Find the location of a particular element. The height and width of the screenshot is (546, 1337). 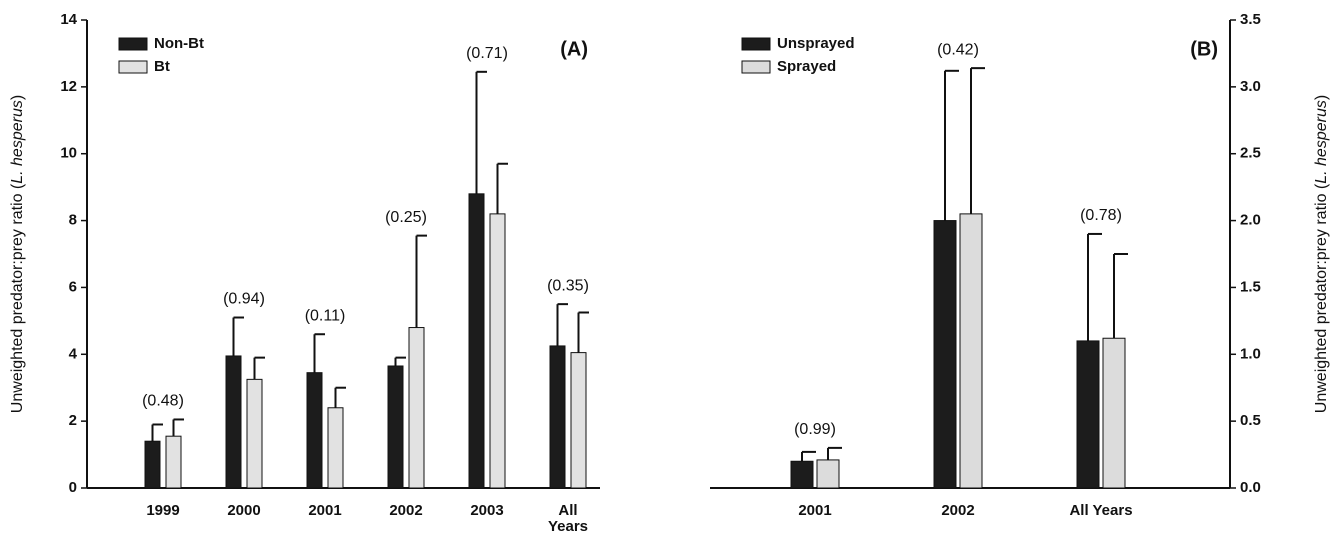

y-tick-label: 10 is located at coordinates (68, 153).